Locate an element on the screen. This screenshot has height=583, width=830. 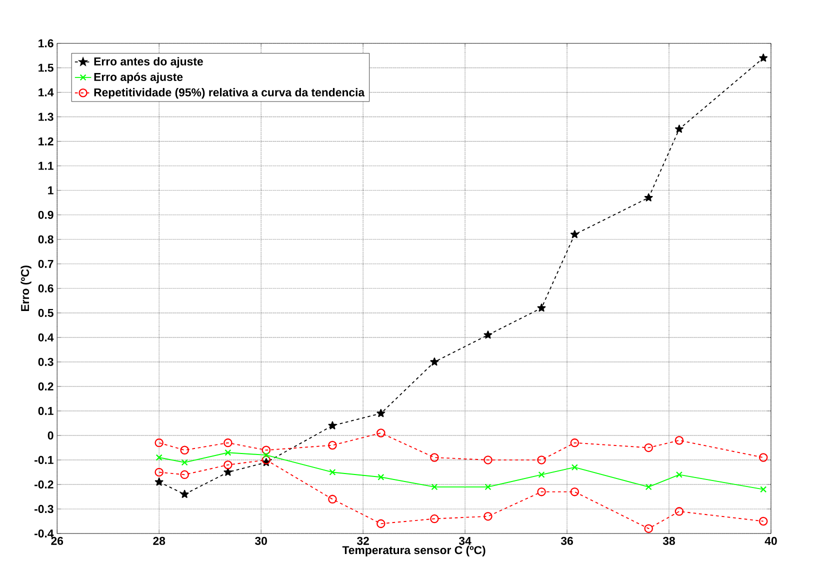
x-tick-label: 32 is located at coordinates (362, 540).